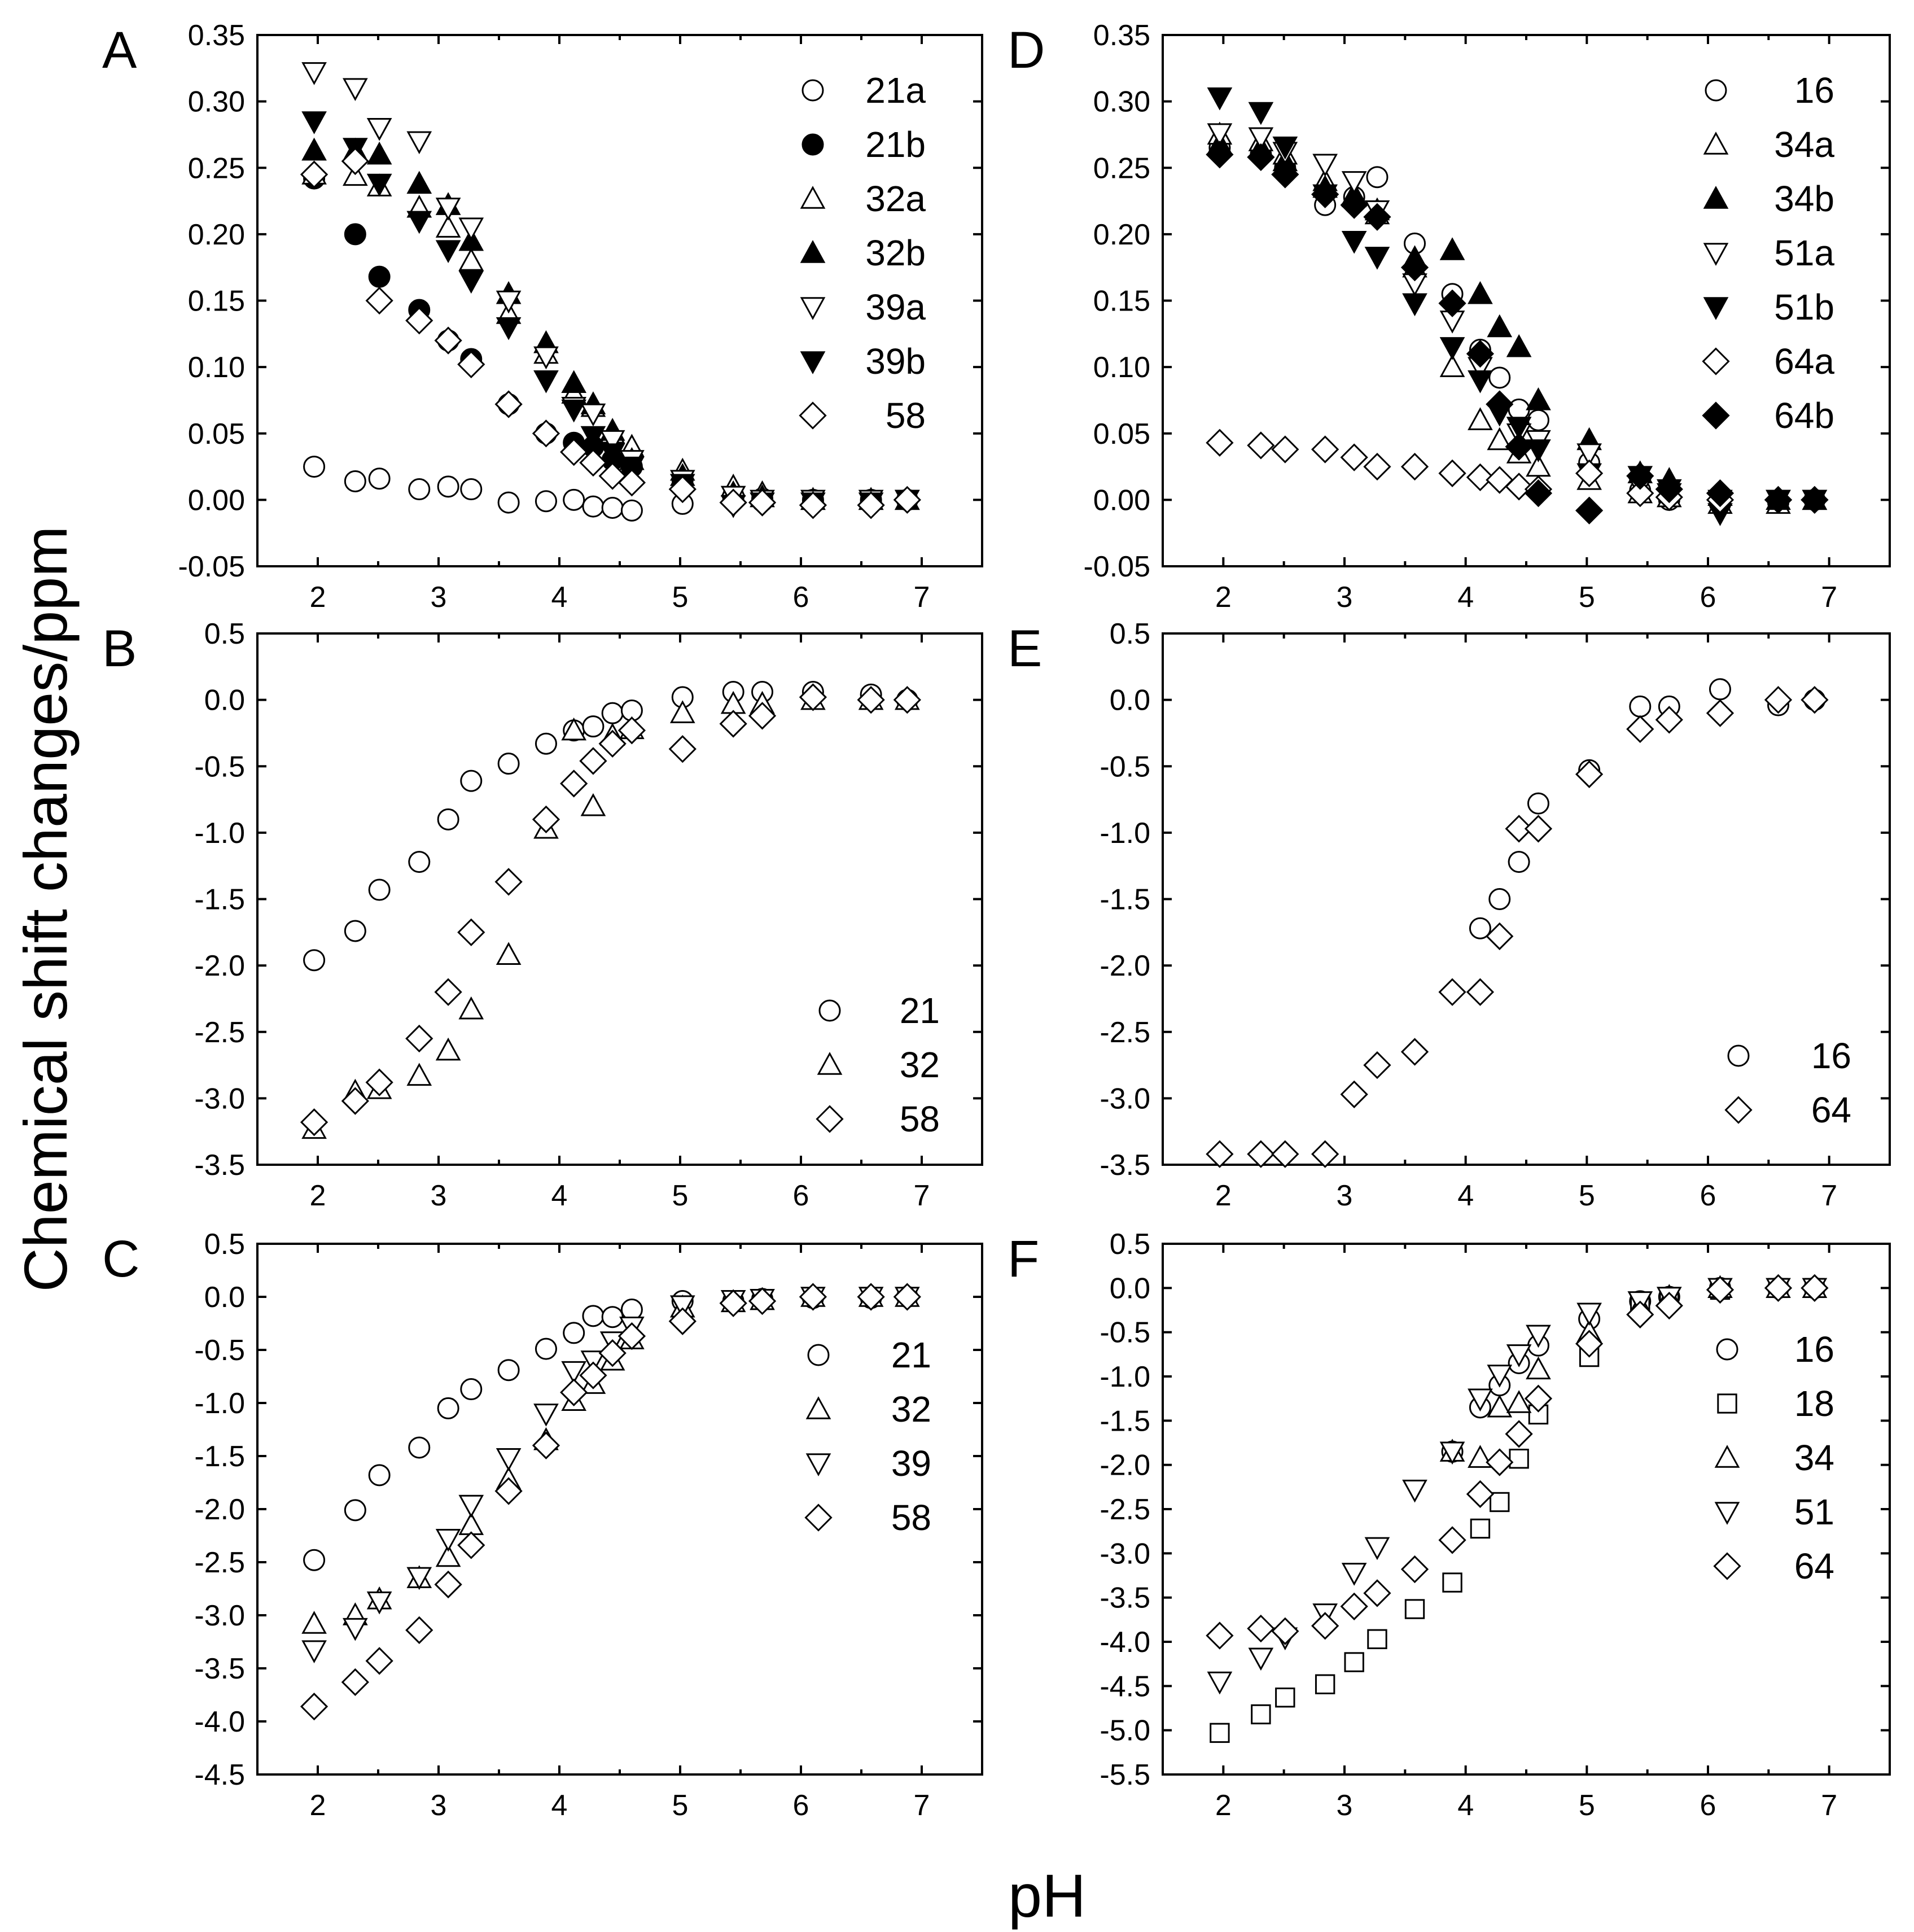 The height and width of the screenshot is (1932, 1914). What do you see at coordinates (1121, 102) in the screenshot?
I see `y-tick-label: 0.30` at bounding box center [1121, 102].